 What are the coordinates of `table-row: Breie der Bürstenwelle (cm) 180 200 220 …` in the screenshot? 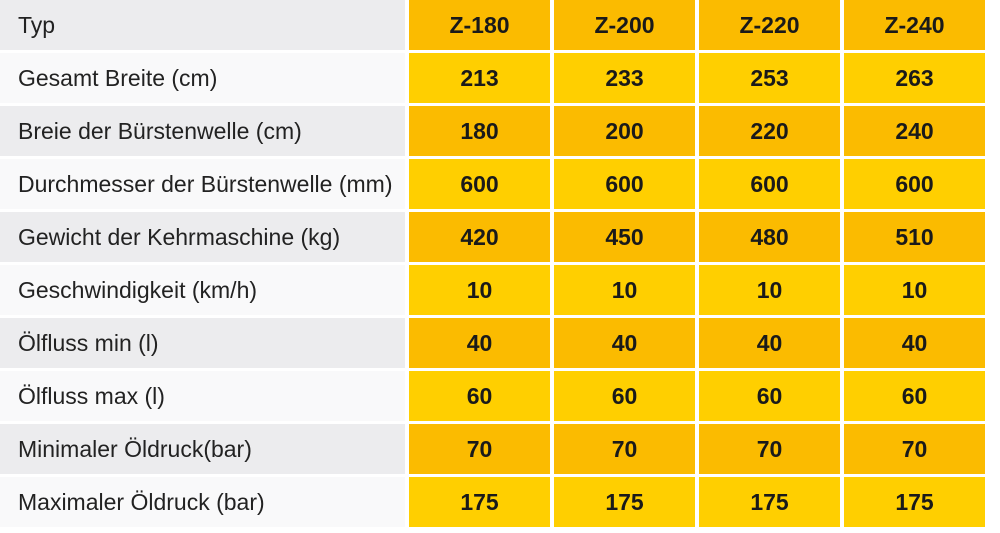 It's located at (500, 131).